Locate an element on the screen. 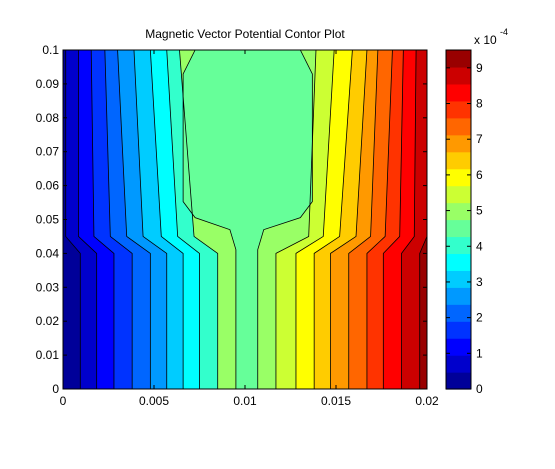 The height and width of the screenshot is (469, 555). y-tick-label: 0.01 is located at coordinates (48, 355).